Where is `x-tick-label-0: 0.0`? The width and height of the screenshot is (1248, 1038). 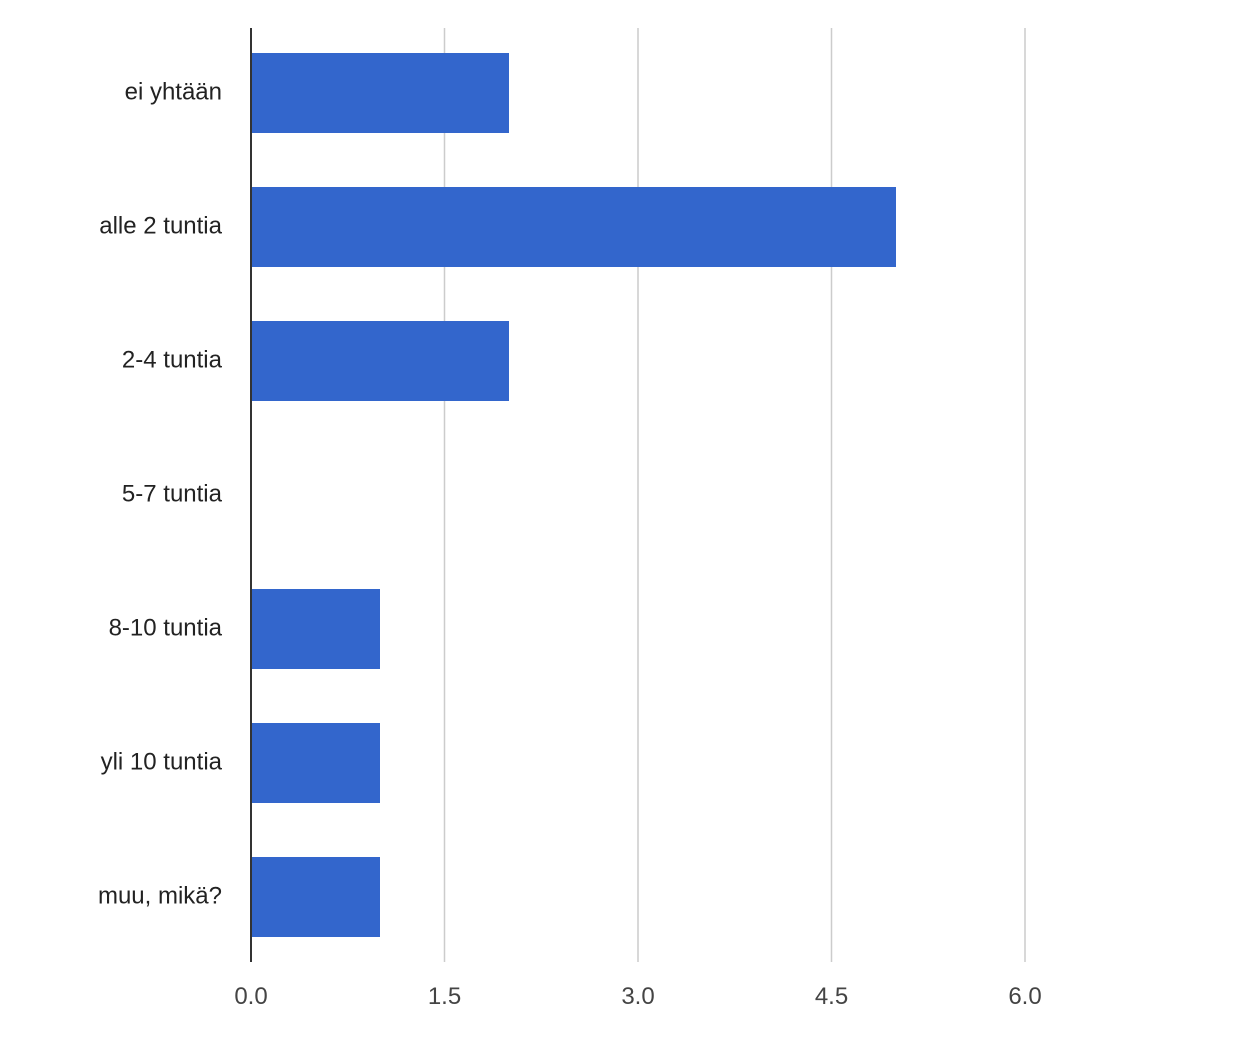
x-tick-label-0: 0.0 is located at coordinates (250, 996).